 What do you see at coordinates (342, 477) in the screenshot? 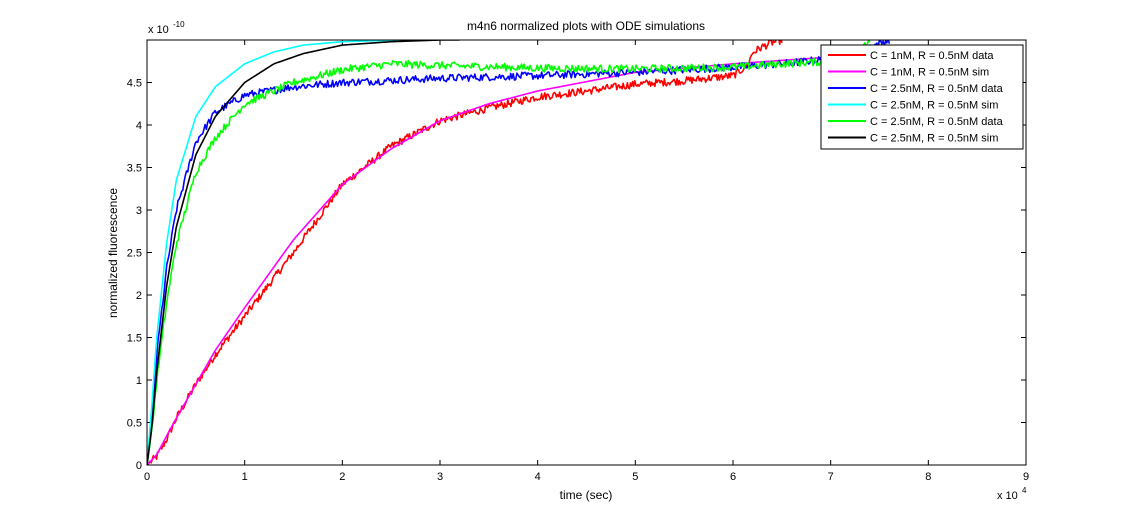
I see `x-tick-label: 2` at bounding box center [342, 477].